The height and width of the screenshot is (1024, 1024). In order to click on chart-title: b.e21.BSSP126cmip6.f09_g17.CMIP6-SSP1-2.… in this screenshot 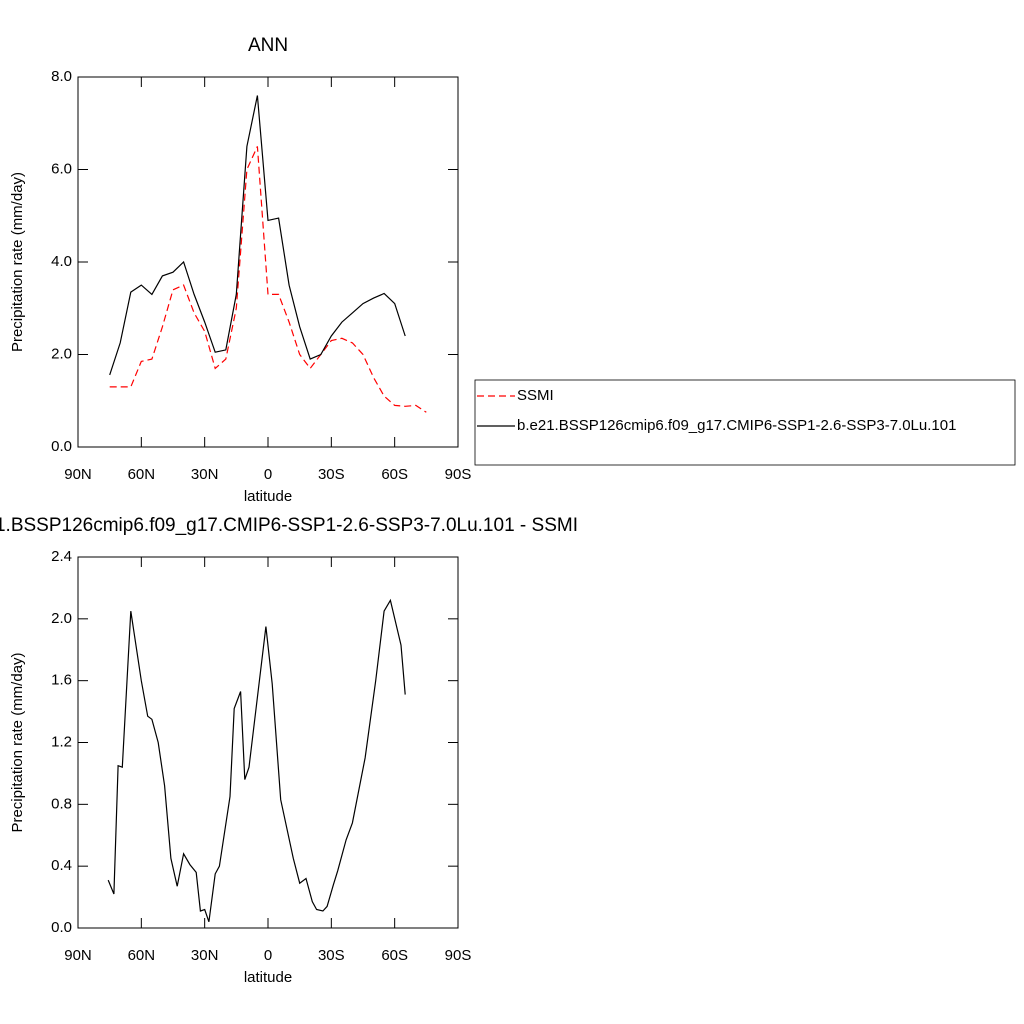, I will do `click(289, 525)`.